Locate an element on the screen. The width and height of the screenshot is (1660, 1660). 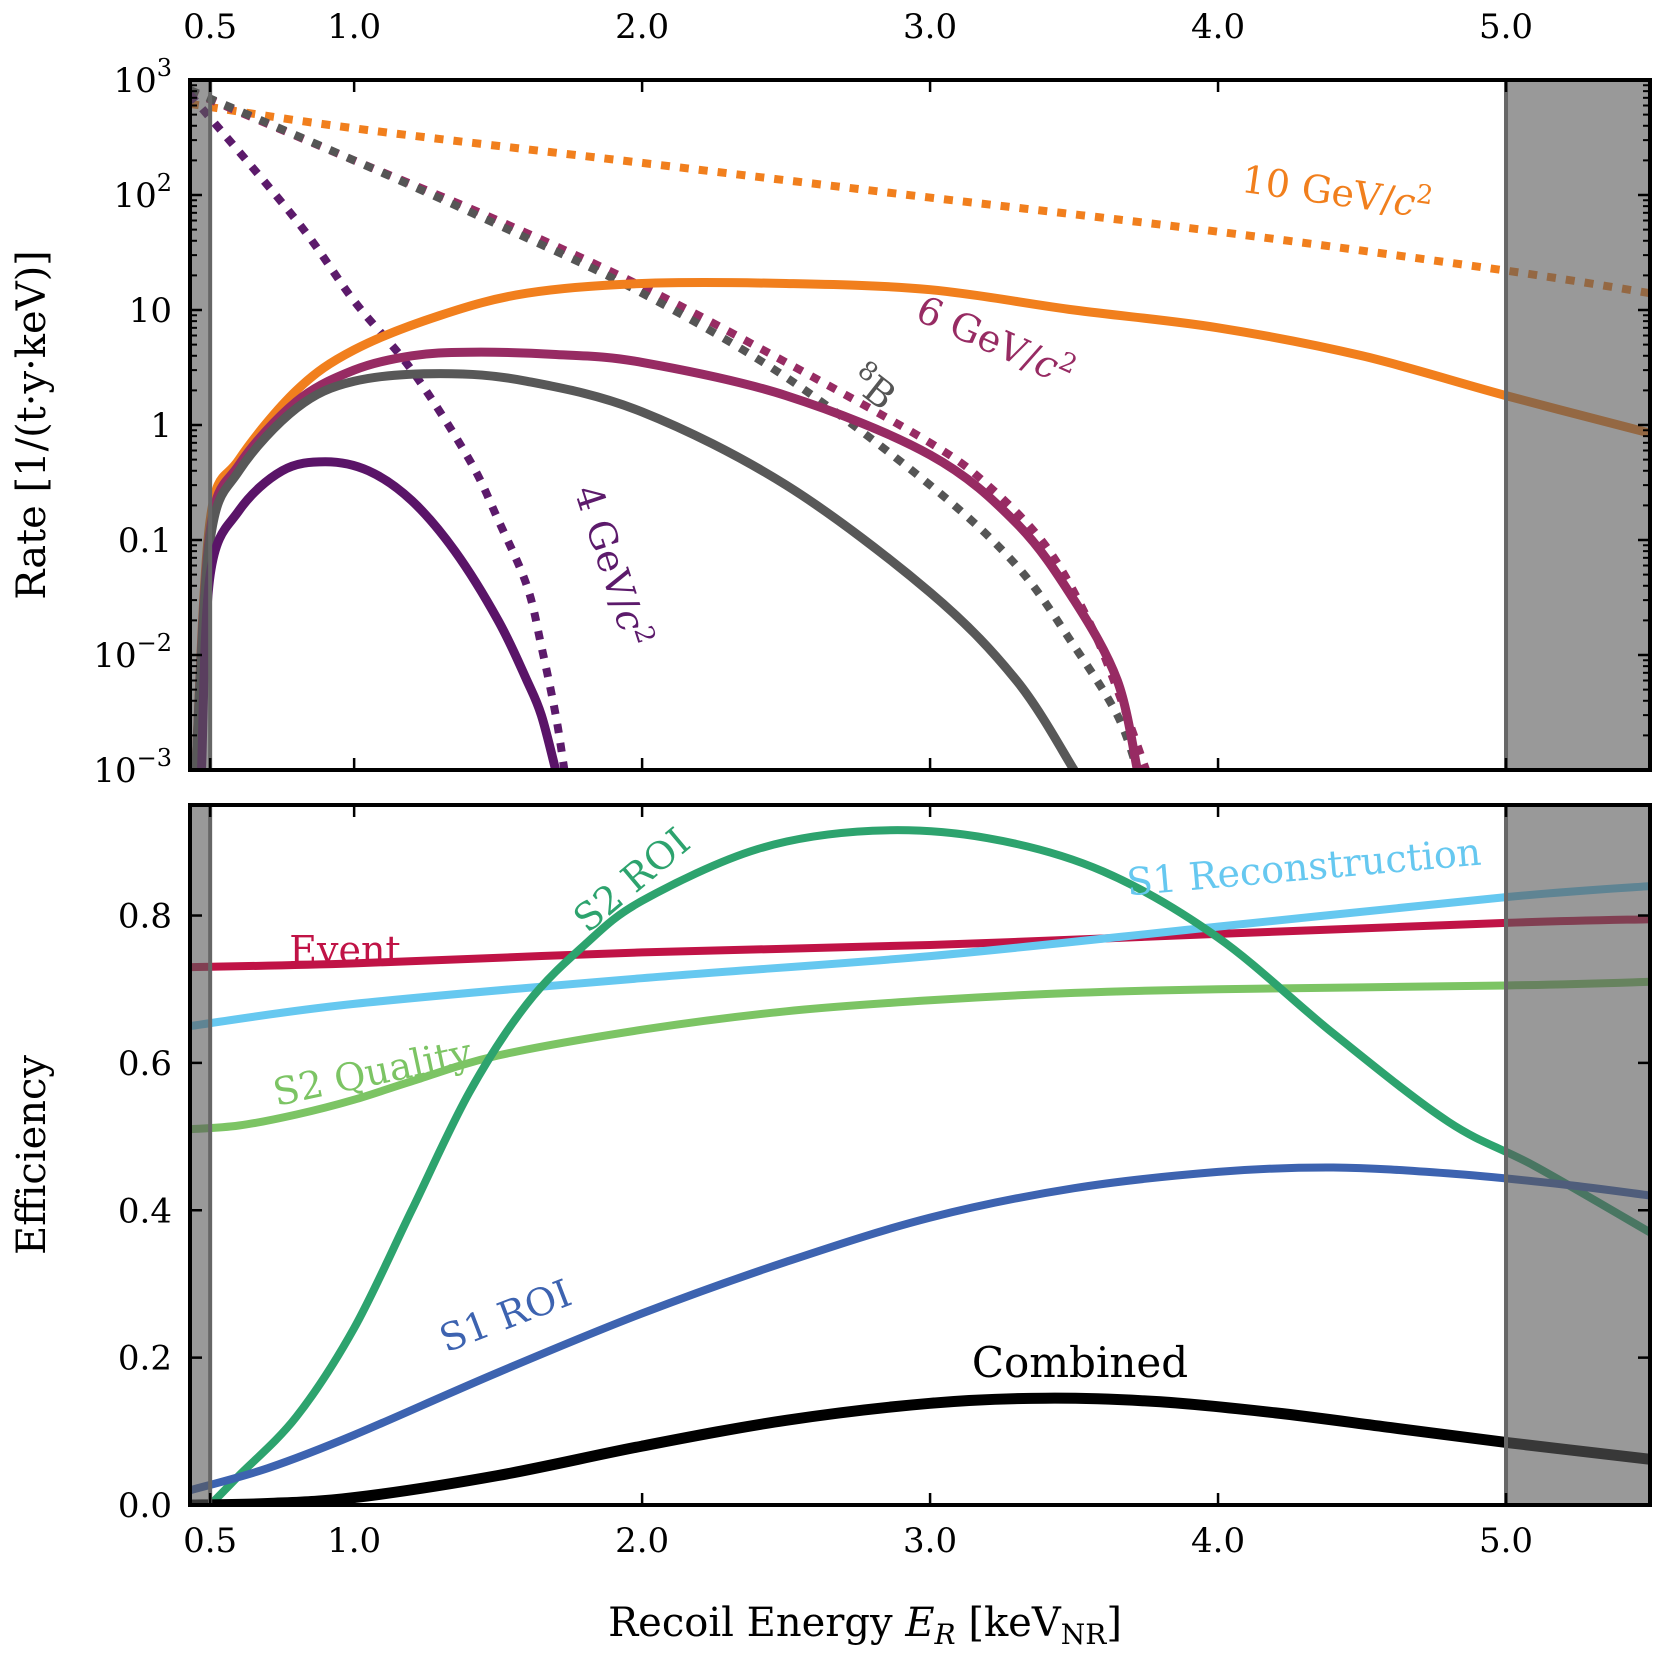
x-axis-label-text: Recoil Energy is located at coordinates (750, 1623).